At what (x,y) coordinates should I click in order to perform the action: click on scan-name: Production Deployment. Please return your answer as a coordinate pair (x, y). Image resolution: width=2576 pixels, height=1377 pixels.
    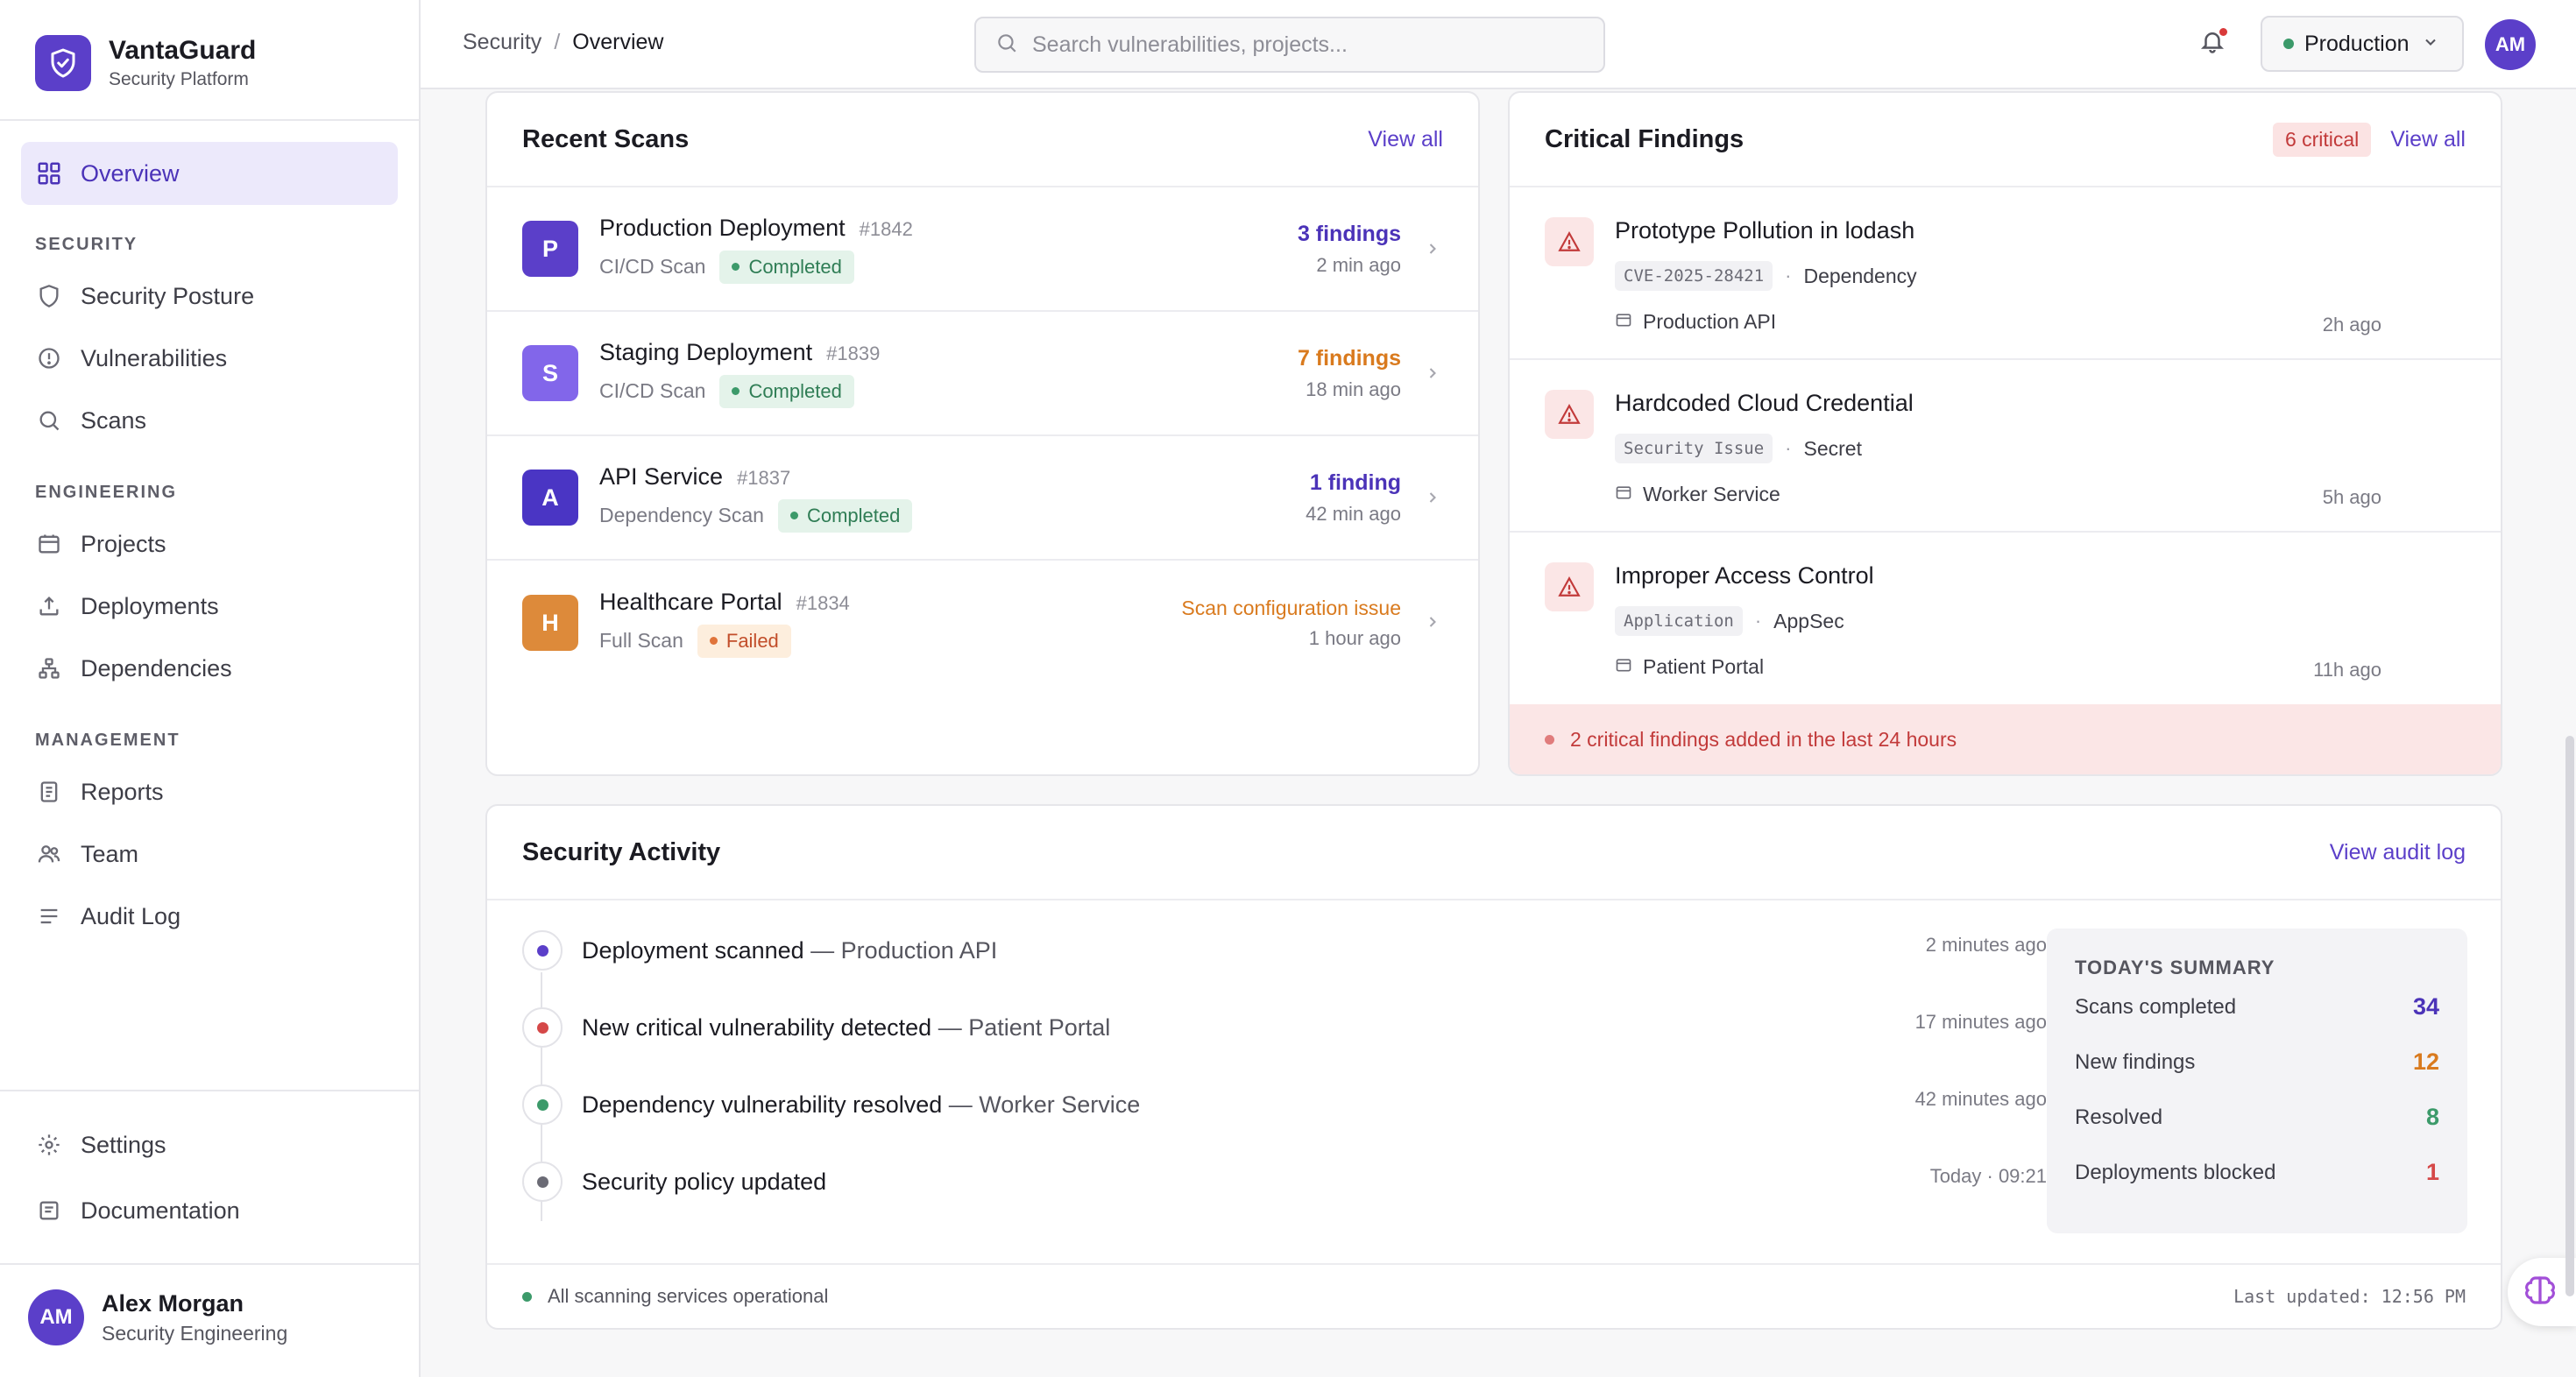
    Looking at the image, I should click on (722, 227).